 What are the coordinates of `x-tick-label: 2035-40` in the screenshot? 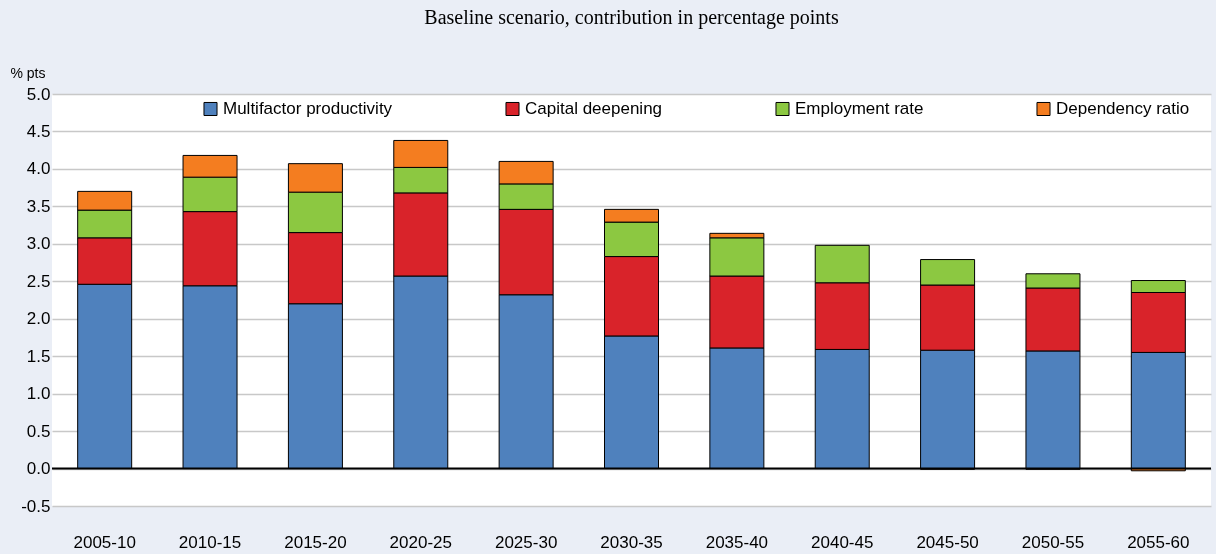 It's located at (737, 542).